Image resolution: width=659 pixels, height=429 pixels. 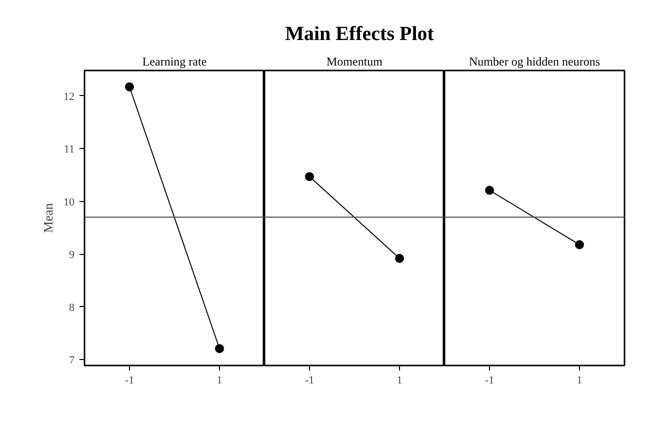 What do you see at coordinates (355, 61) in the screenshot?
I see `chart-subtitle: Momentum` at bounding box center [355, 61].